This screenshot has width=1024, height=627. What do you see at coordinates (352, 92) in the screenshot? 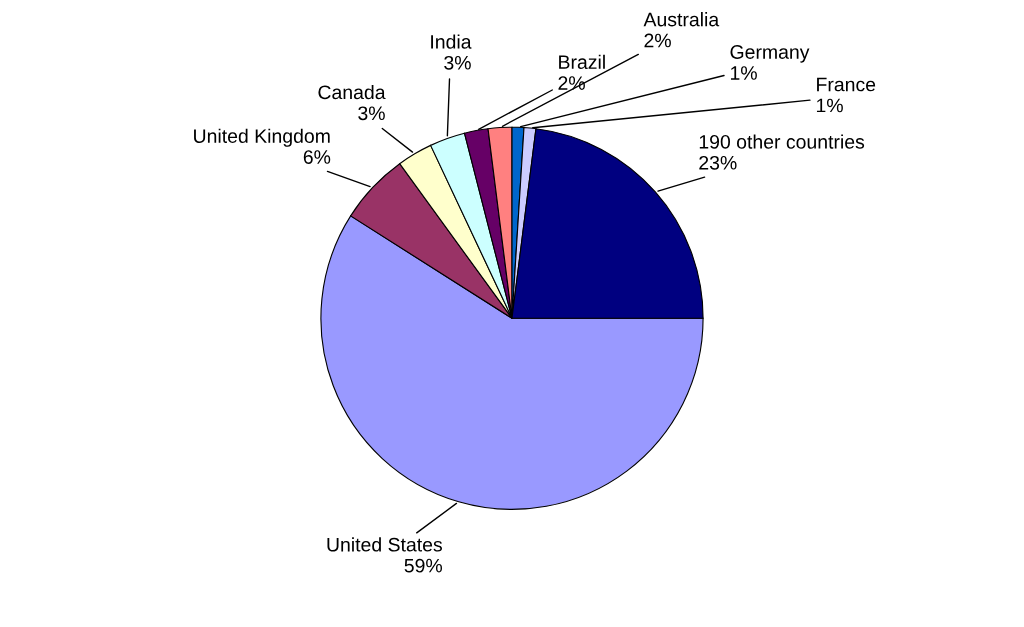
I see `slice-label: Canada` at bounding box center [352, 92].